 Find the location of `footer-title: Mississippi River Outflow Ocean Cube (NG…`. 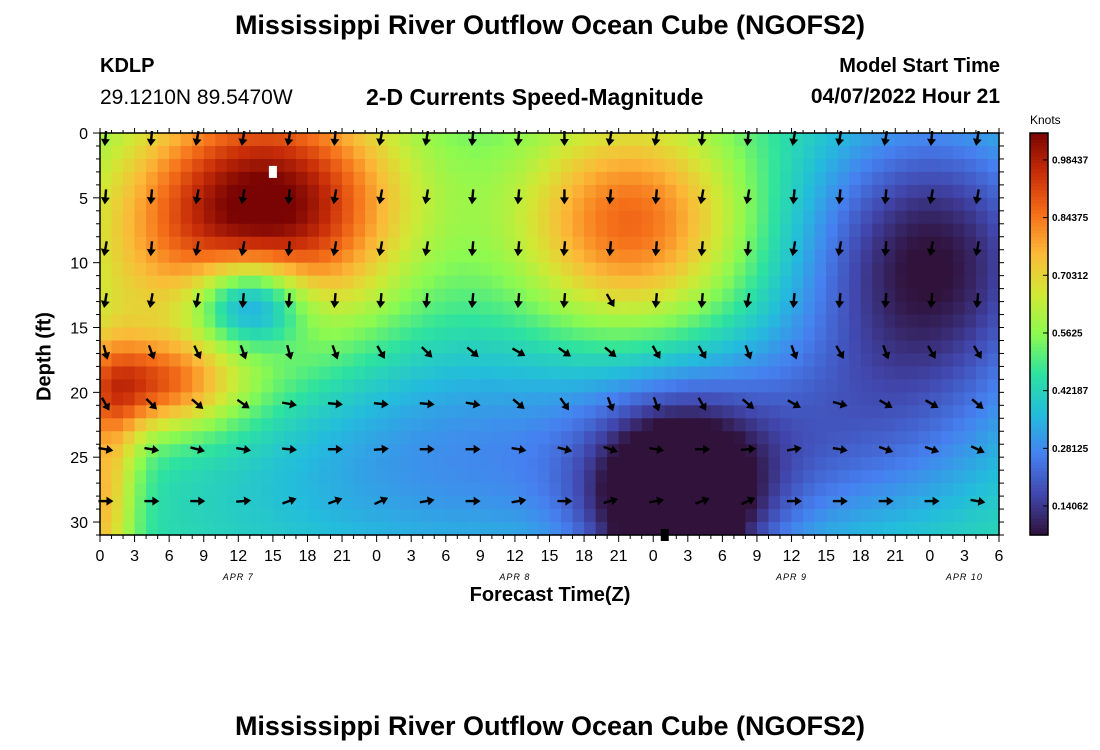

footer-title: Mississippi River Outflow Ocean Cube (NG… is located at coordinates (550, 726).